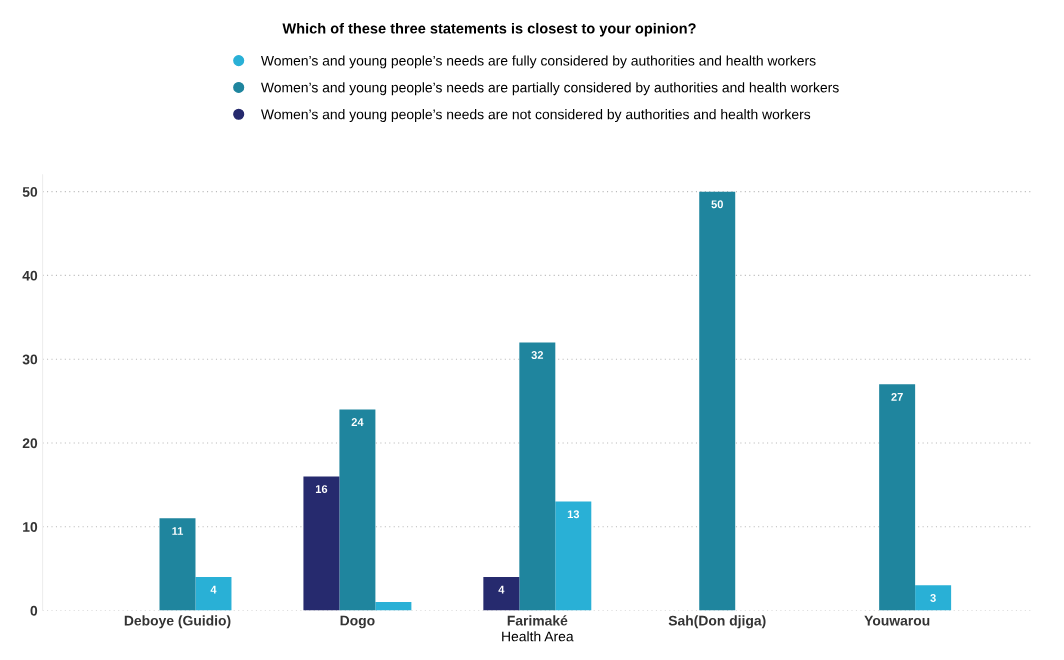 The image size is (1064, 660). Describe the element at coordinates (357, 622) in the screenshot. I see `x-tick-label: Dogo` at that location.